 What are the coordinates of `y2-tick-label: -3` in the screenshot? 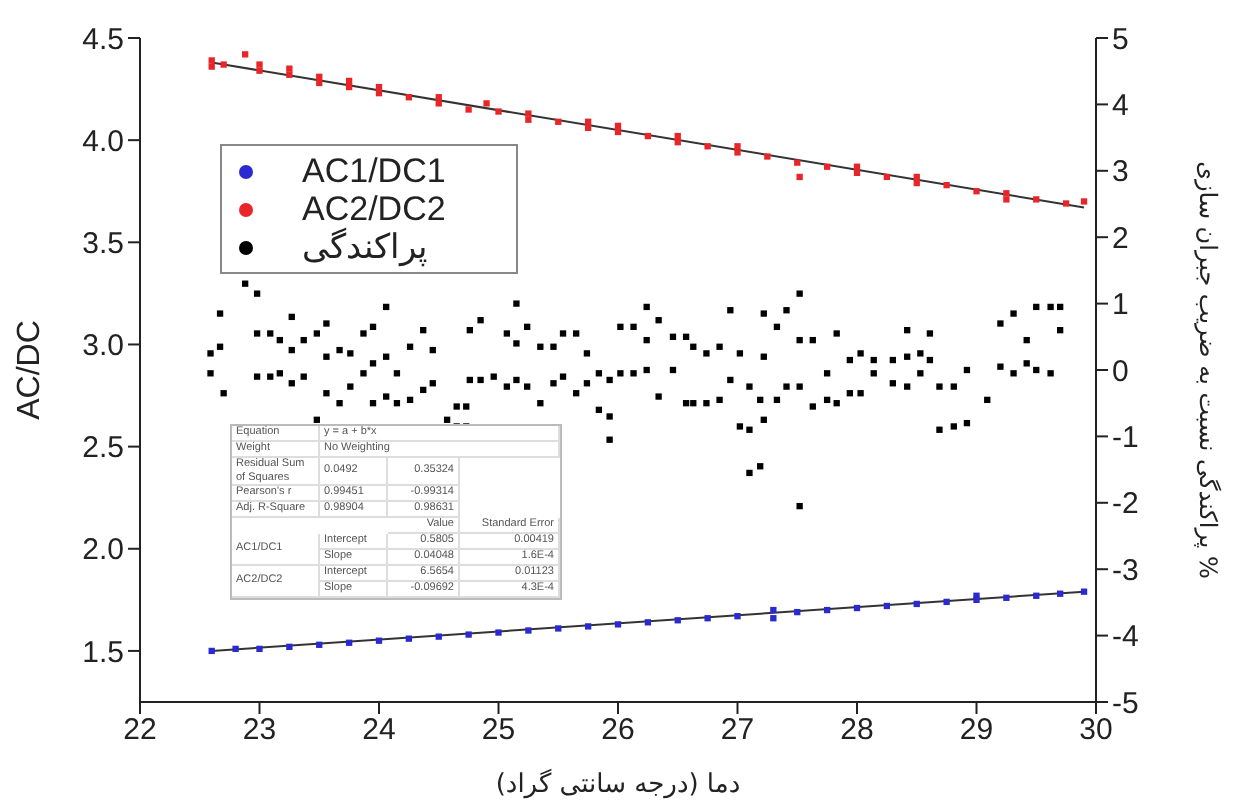 It's located at (1125, 570).